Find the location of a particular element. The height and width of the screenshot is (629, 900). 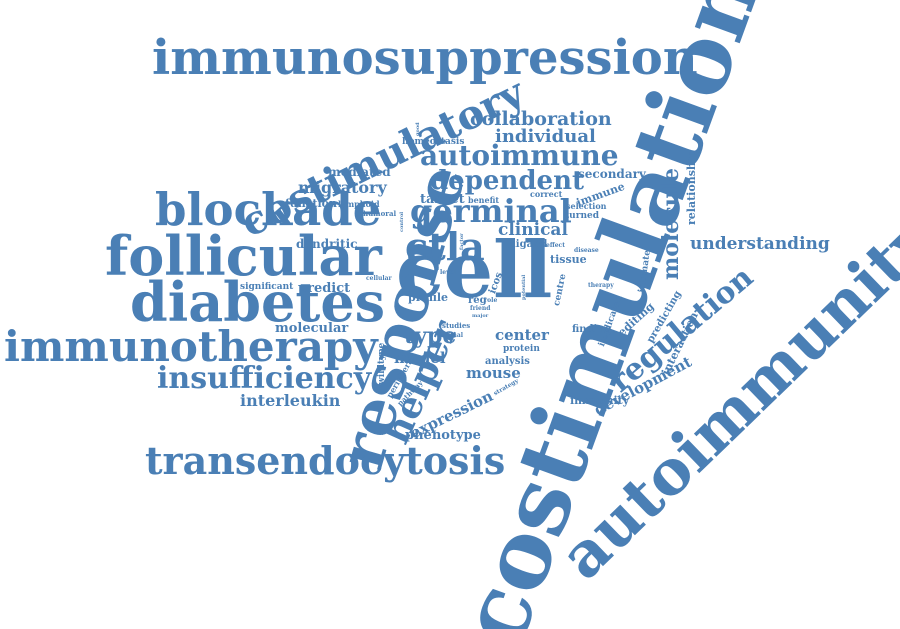

word-individual: individual is located at coordinates (545, 136).